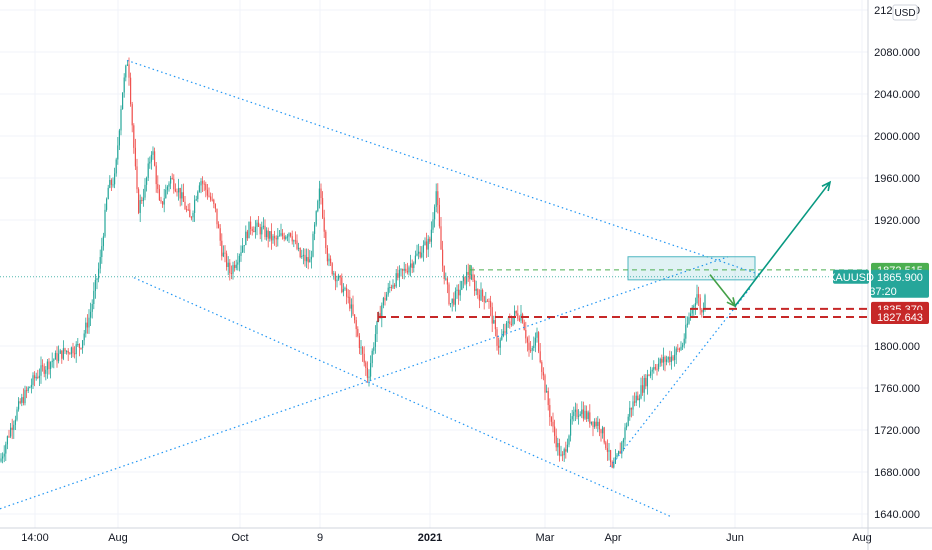  Describe the element at coordinates (691, 268) in the screenshot. I see `resistance-zone-box` at that location.